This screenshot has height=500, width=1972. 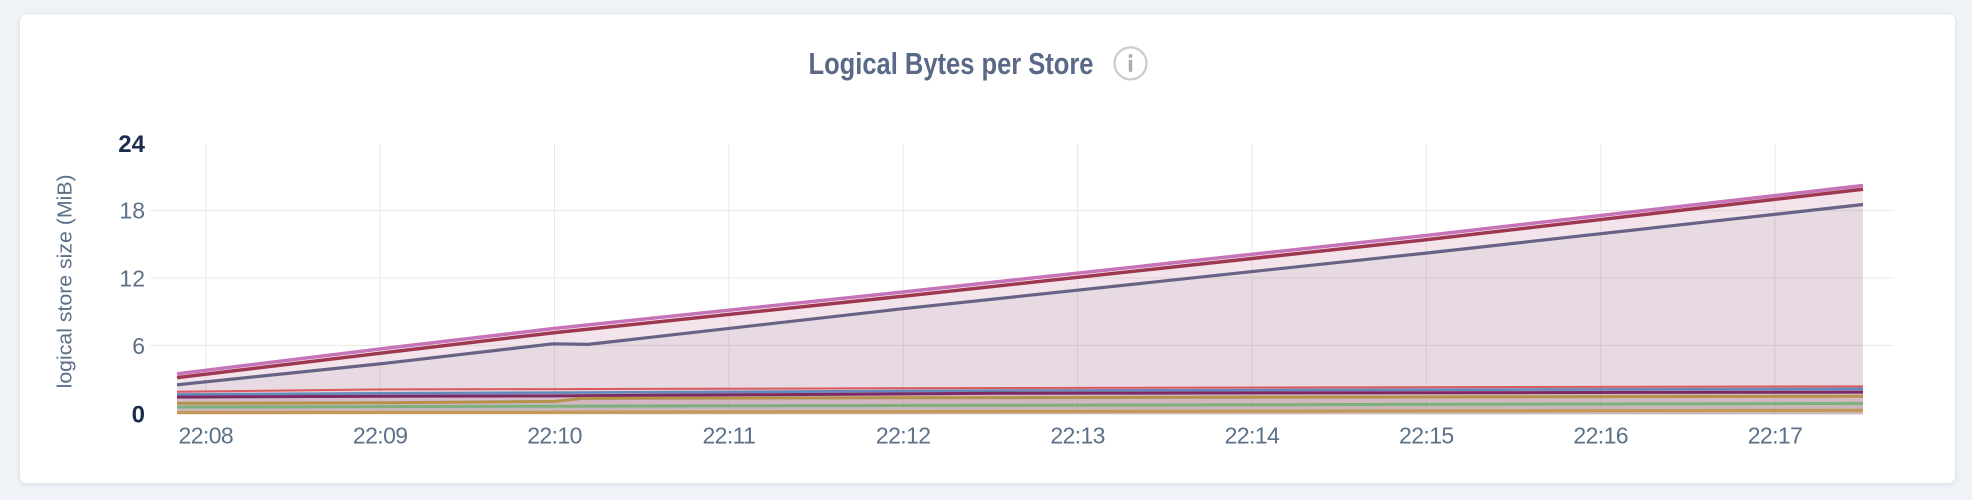 What do you see at coordinates (380, 436) in the screenshot?
I see `svg-text: 22:09` at bounding box center [380, 436].